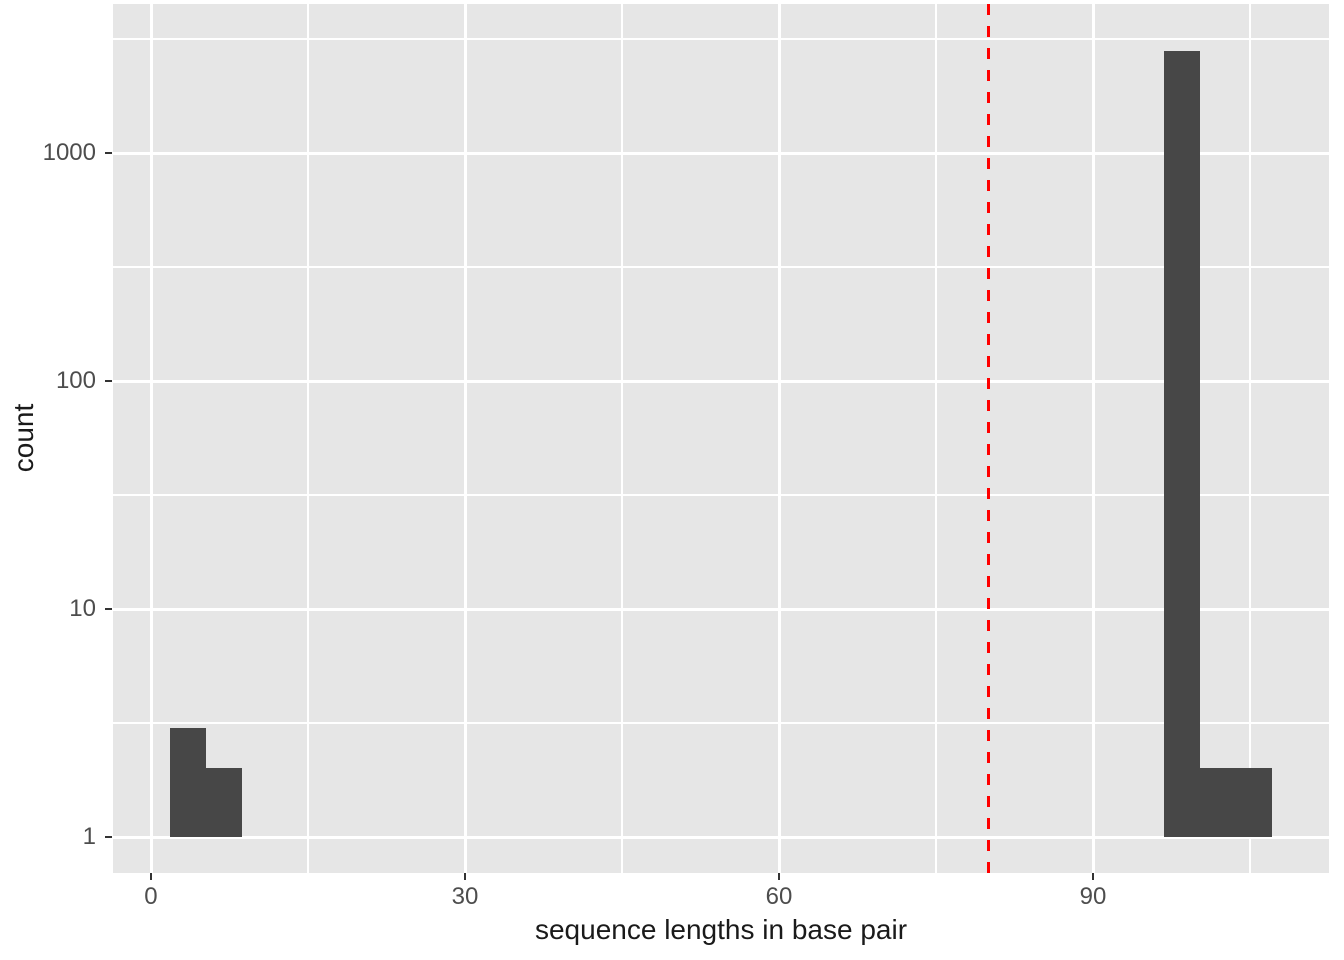 The width and height of the screenshot is (1344, 960). I want to click on y-tick-label: 1, so click(89, 836).